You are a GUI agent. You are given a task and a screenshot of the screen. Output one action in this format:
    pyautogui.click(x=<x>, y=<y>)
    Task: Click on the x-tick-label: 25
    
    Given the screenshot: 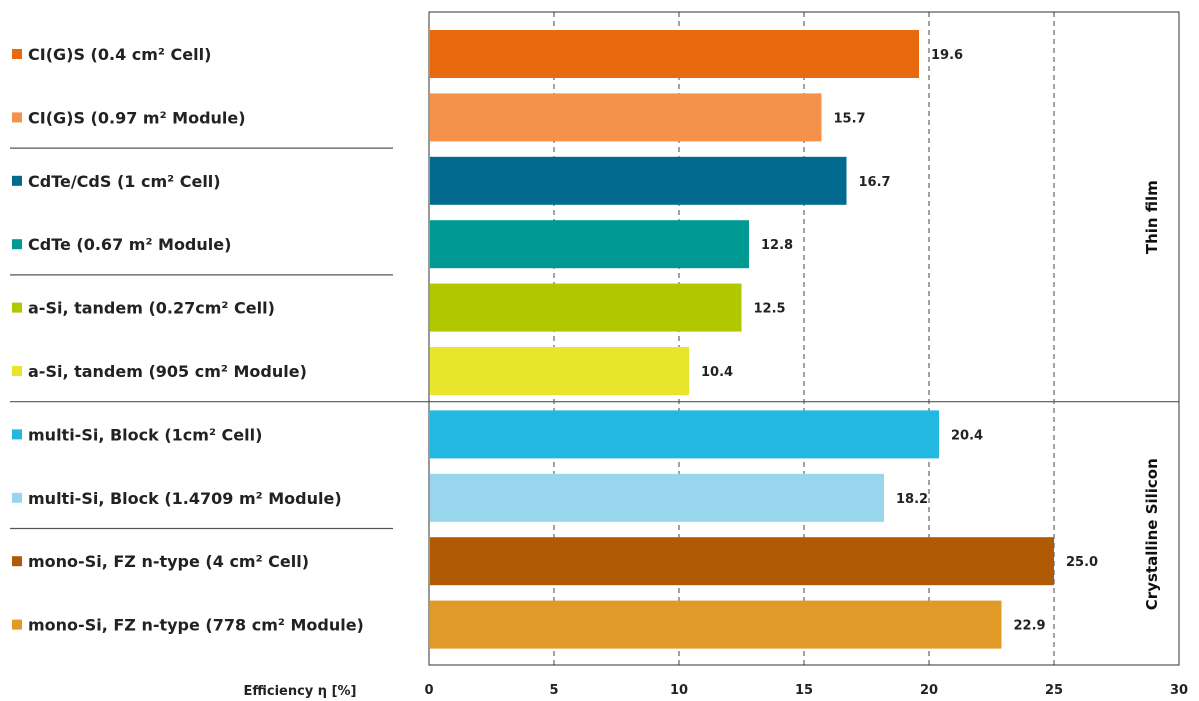 What is the action you would take?
    pyautogui.click(x=1054, y=690)
    